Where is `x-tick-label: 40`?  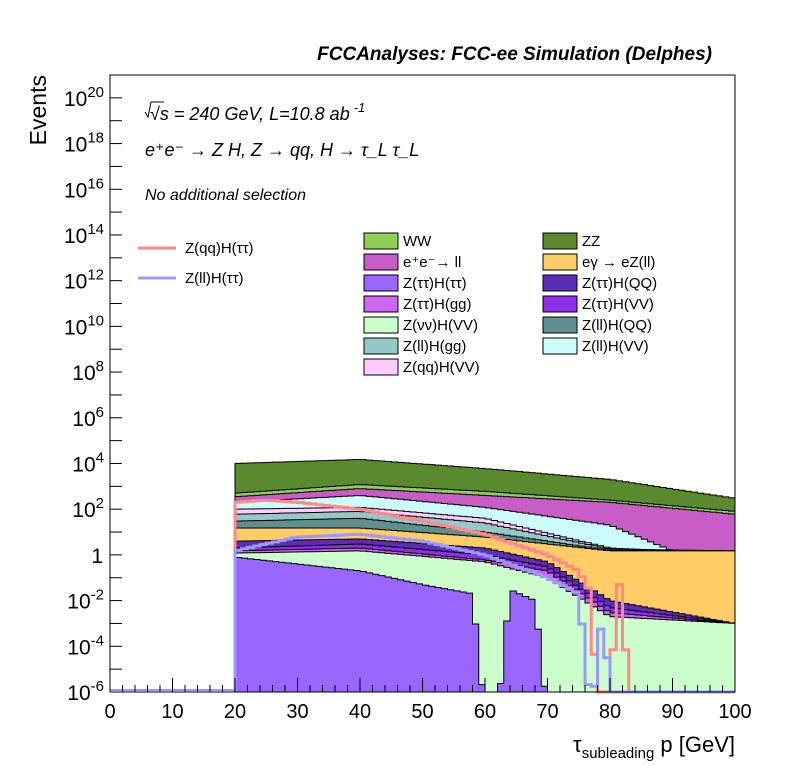 x-tick-label: 40 is located at coordinates (360, 712).